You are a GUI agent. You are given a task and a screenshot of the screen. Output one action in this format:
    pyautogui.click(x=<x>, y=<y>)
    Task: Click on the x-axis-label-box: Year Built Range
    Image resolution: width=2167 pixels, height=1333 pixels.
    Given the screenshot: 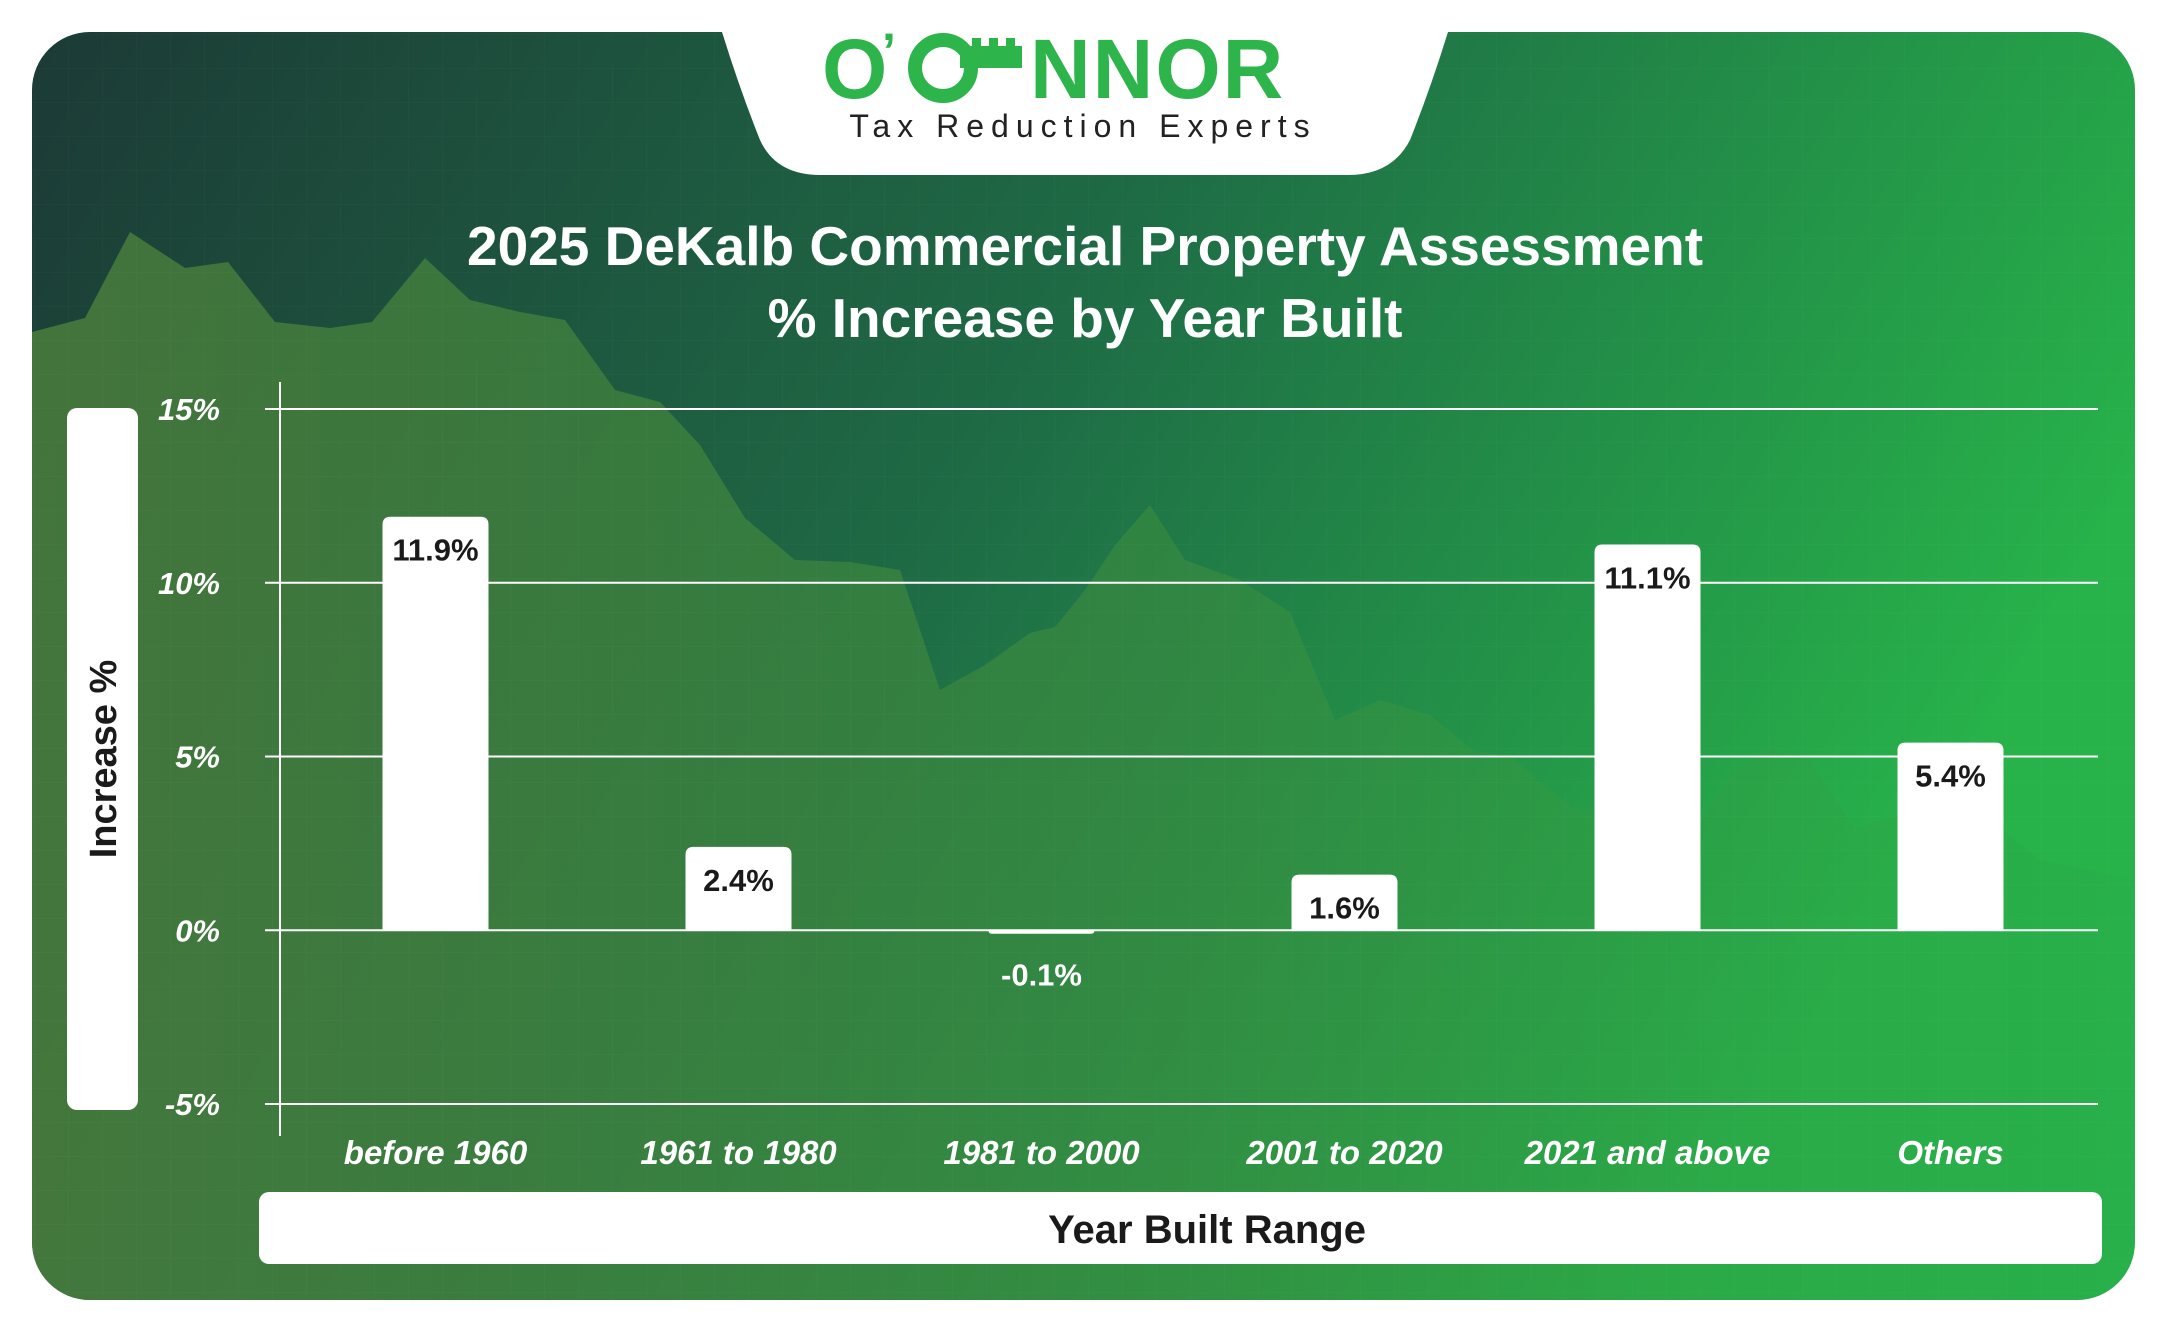 What is the action you would take?
    pyautogui.click(x=1180, y=1228)
    